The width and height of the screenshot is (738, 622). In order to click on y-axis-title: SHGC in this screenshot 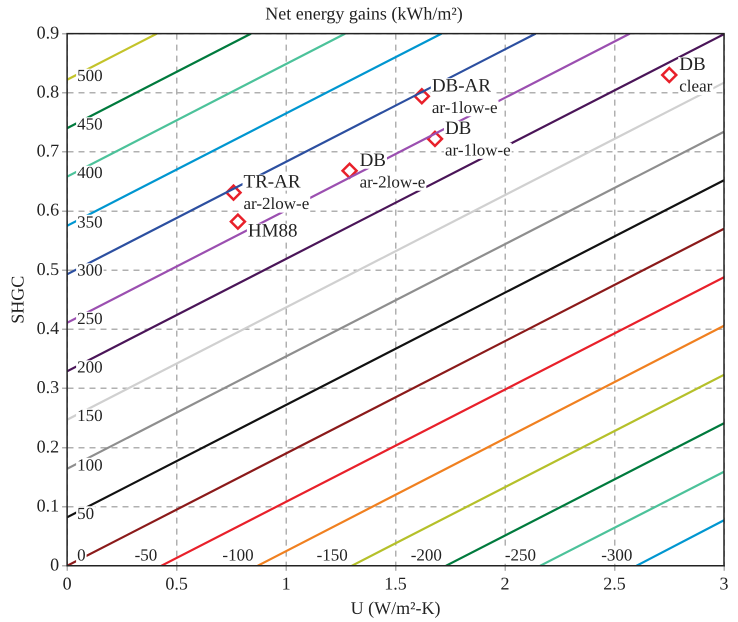, I will do `click(18, 300)`.